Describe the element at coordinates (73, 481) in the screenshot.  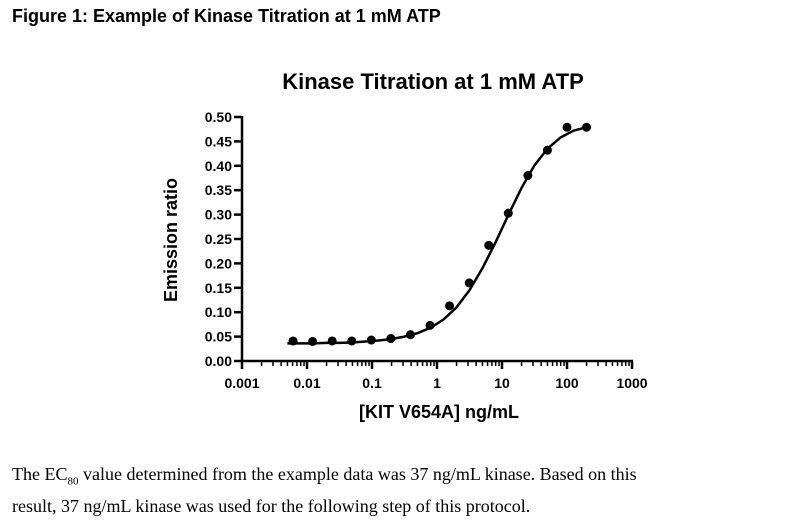
I see `caption-subscript: 80` at that location.